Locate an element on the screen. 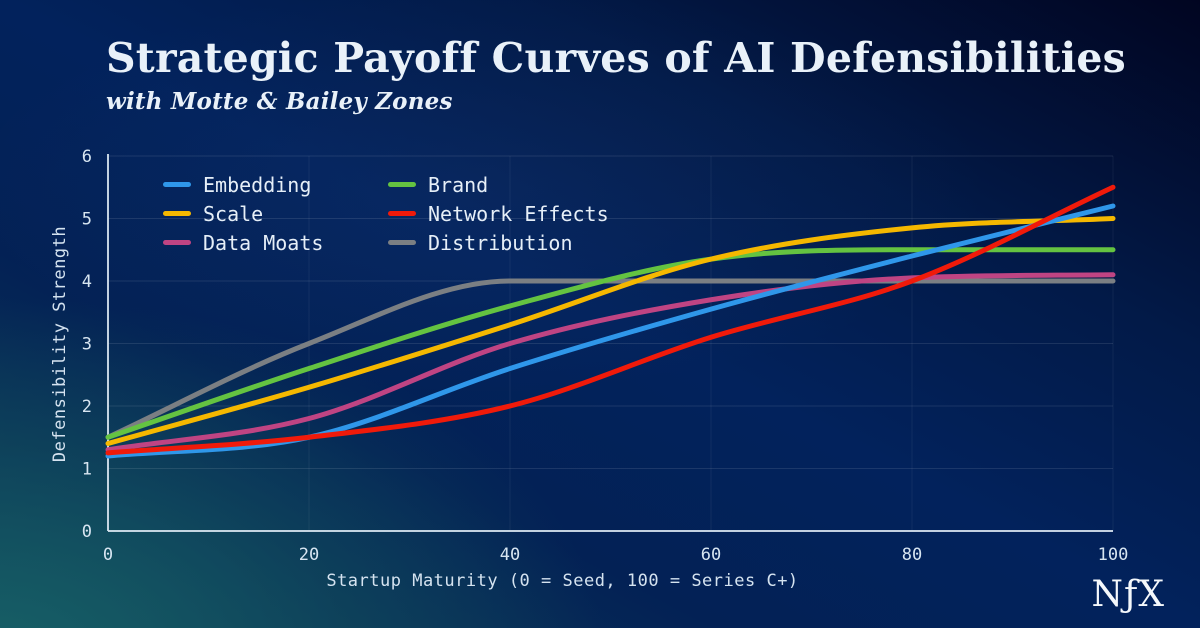 The image size is (1200, 628). legend-label: Scale is located at coordinates (233, 213).